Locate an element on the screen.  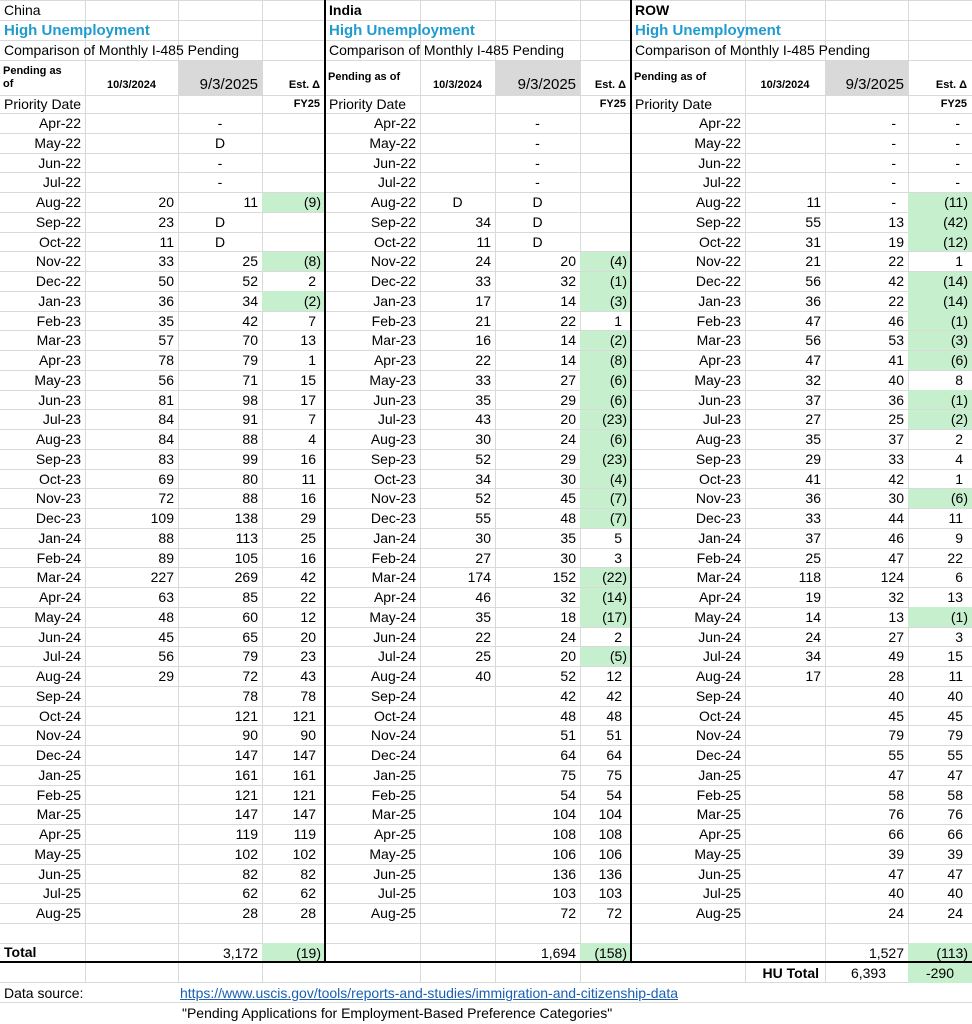
cell: 44 is located at coordinates (896, 518).